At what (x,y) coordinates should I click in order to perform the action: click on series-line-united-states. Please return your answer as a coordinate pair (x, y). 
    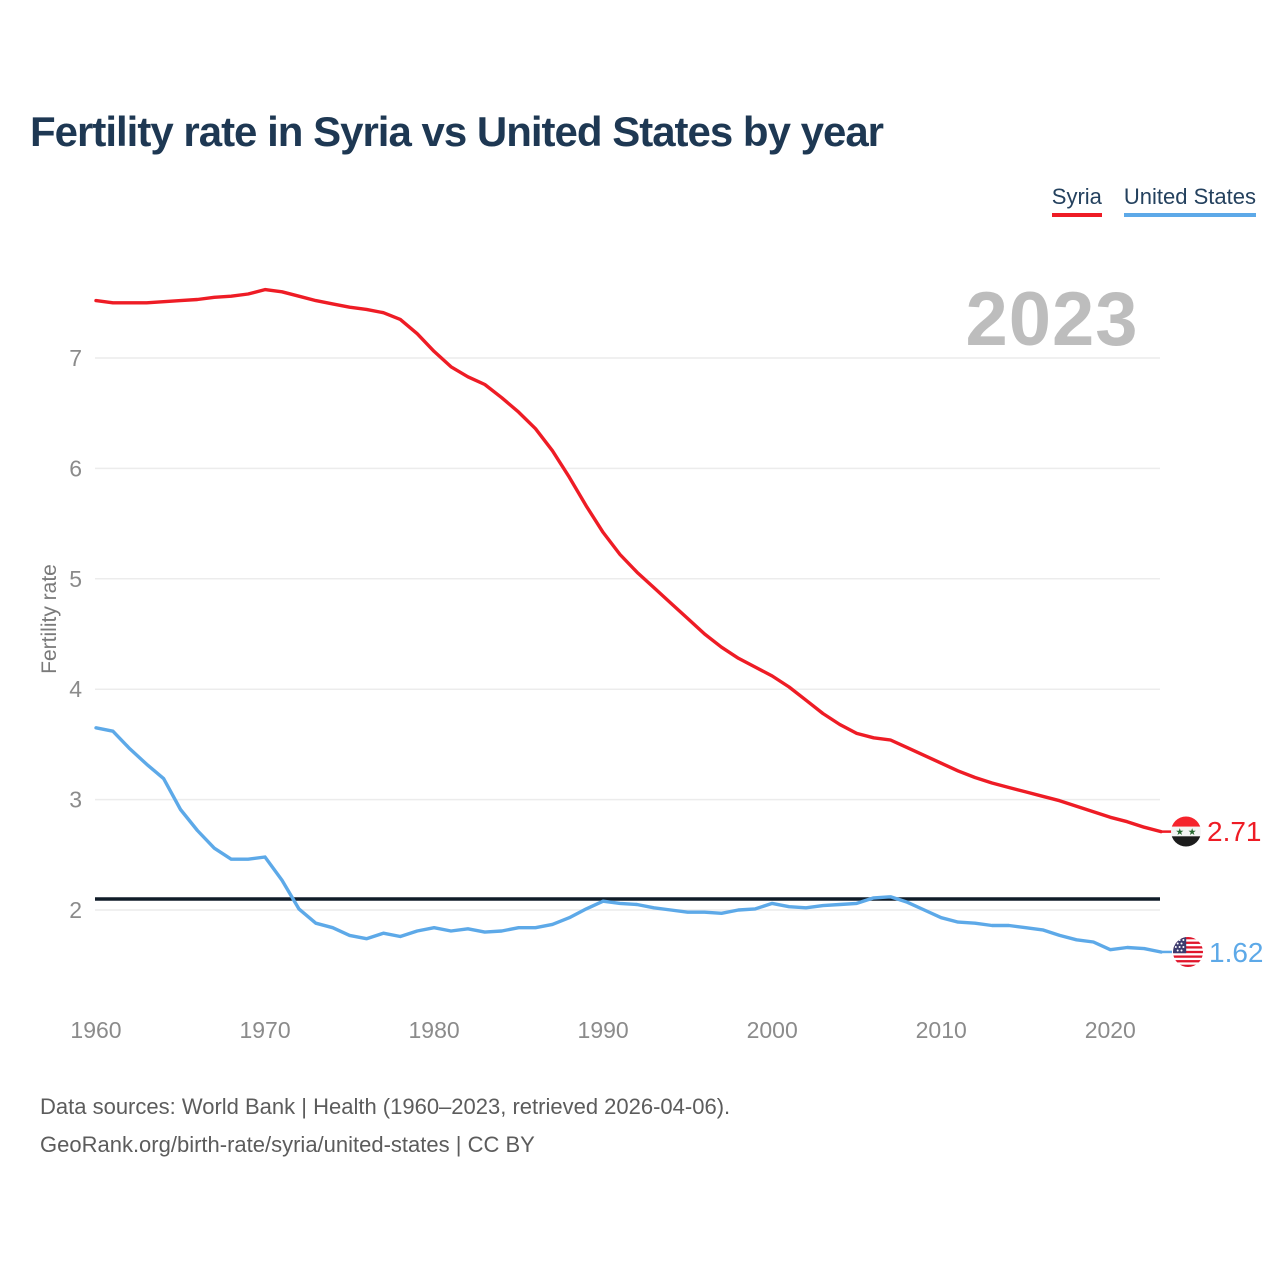
    Looking at the image, I should click on (628, 840).